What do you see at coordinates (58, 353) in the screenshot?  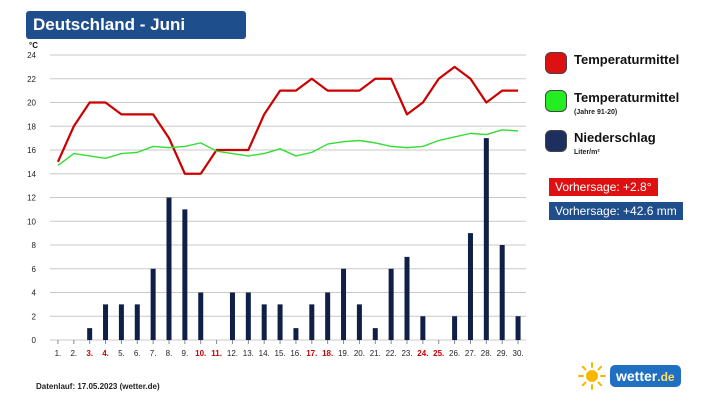 I see `x-tick-label: 1.` at bounding box center [58, 353].